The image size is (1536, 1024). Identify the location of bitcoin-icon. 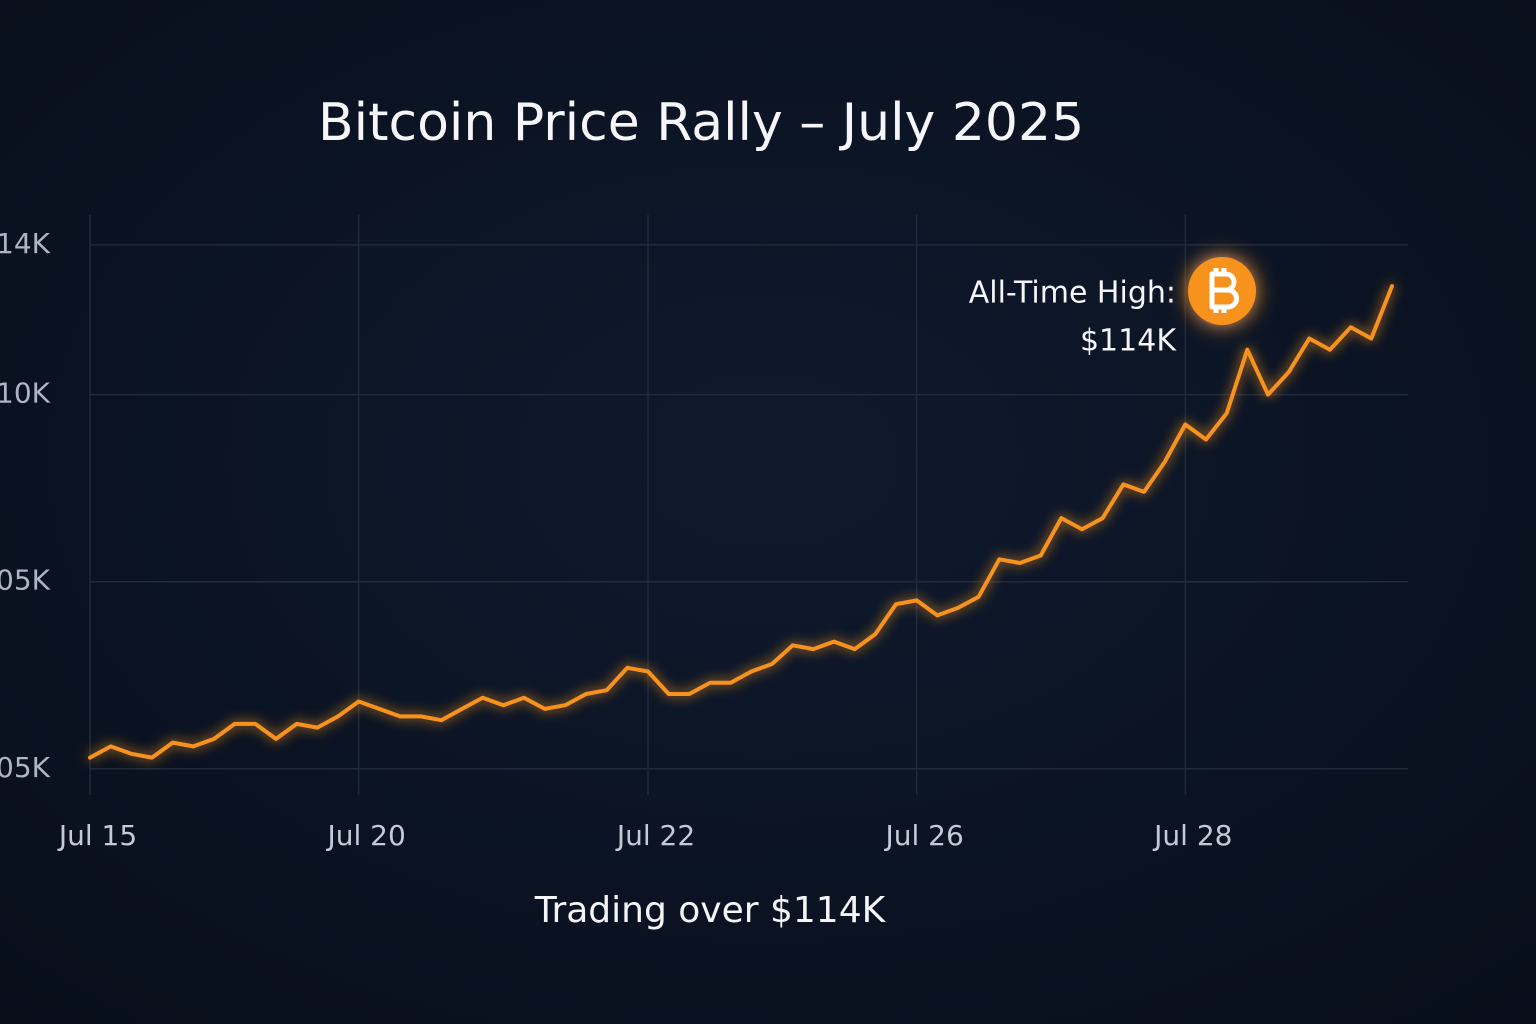
(1222, 291).